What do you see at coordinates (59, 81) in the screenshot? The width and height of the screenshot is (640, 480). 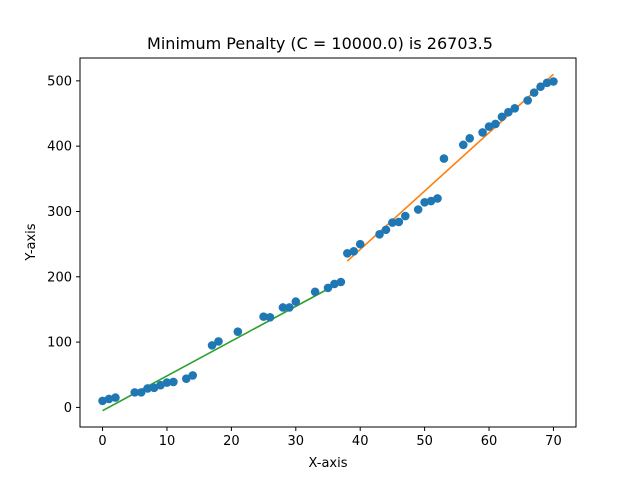 I see `y-tick-label: 500` at bounding box center [59, 81].